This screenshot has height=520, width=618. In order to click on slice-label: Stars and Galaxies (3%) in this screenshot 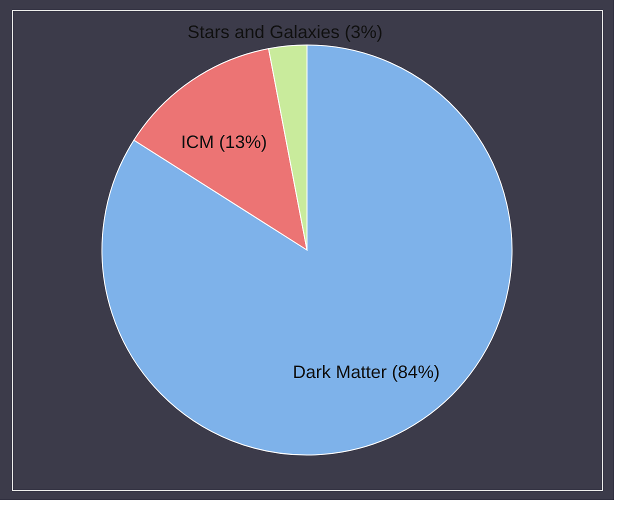, I will do `click(285, 32)`.